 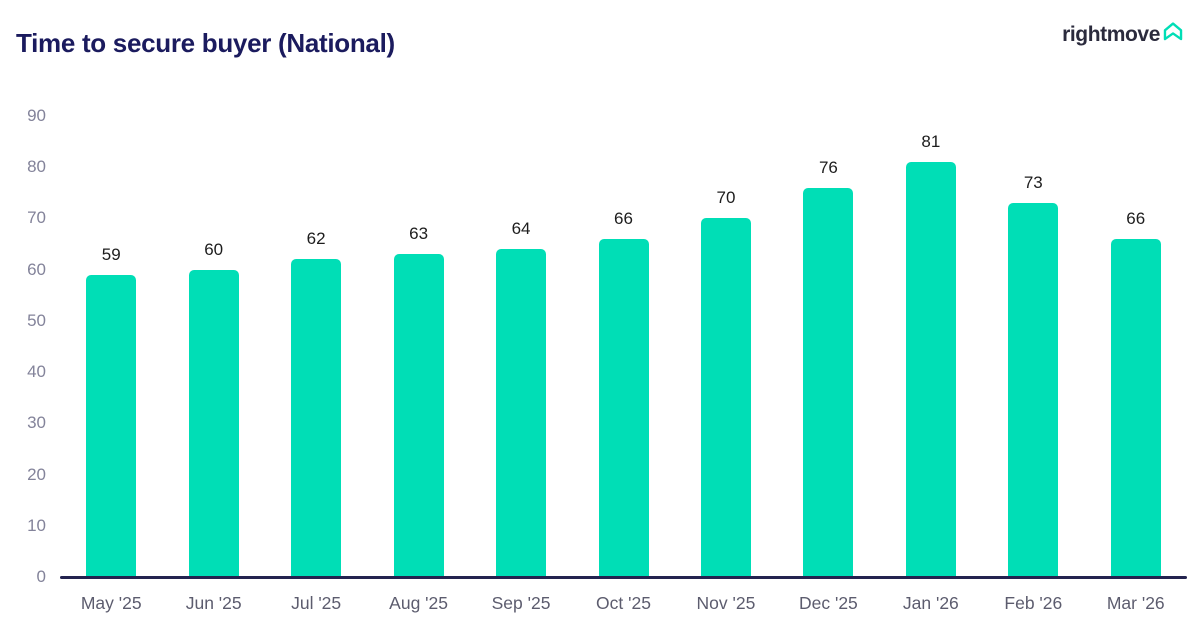 I want to click on x-axis-tick-label: Oct '25, so click(x=623, y=603).